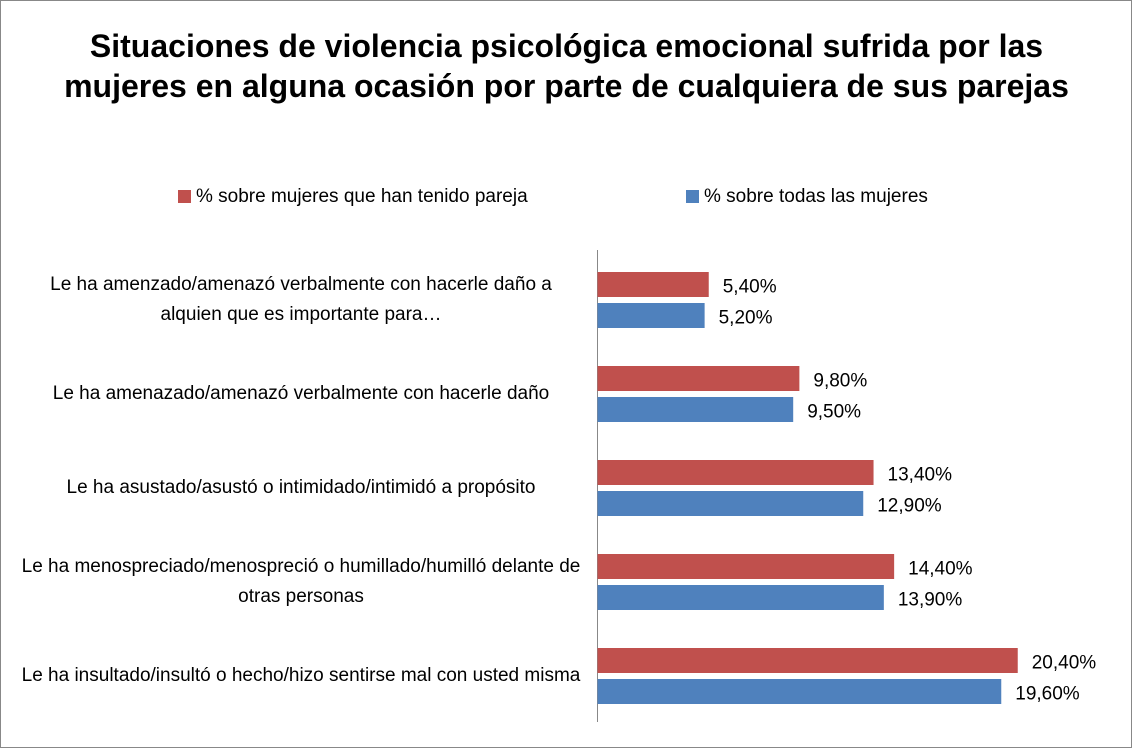 This screenshot has width=1133, height=749. I want to click on data-label: 12,90%, so click(909, 506).